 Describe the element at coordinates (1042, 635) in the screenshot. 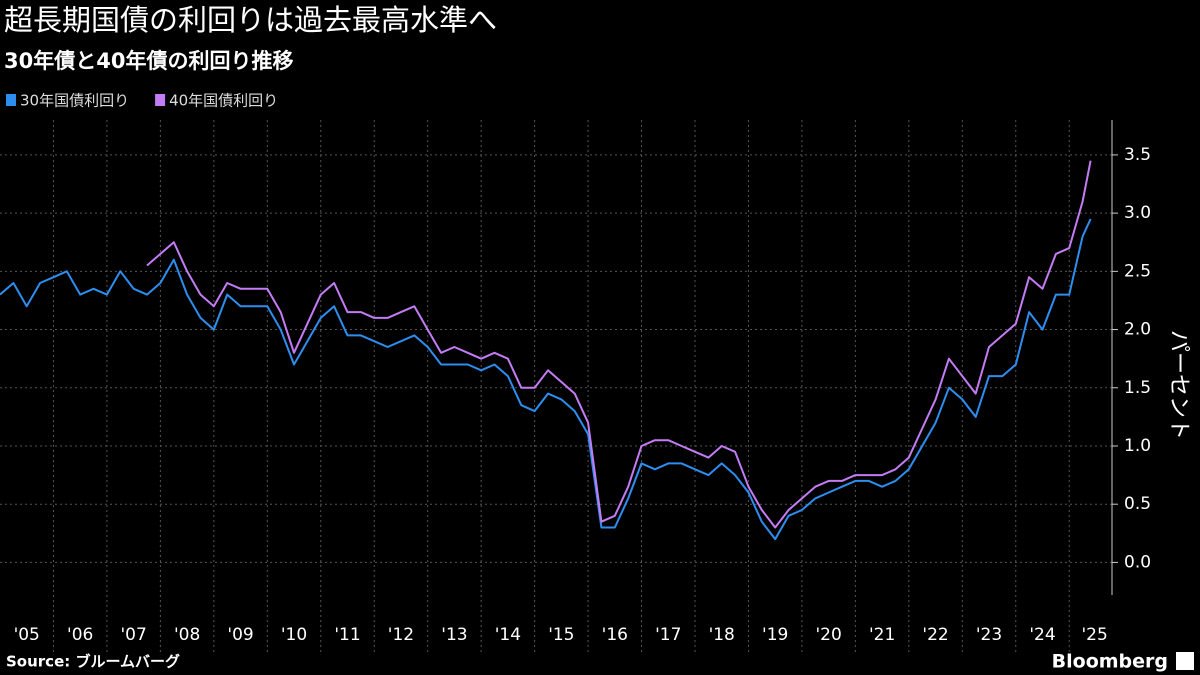

I see `x-tick-label: '24` at that location.